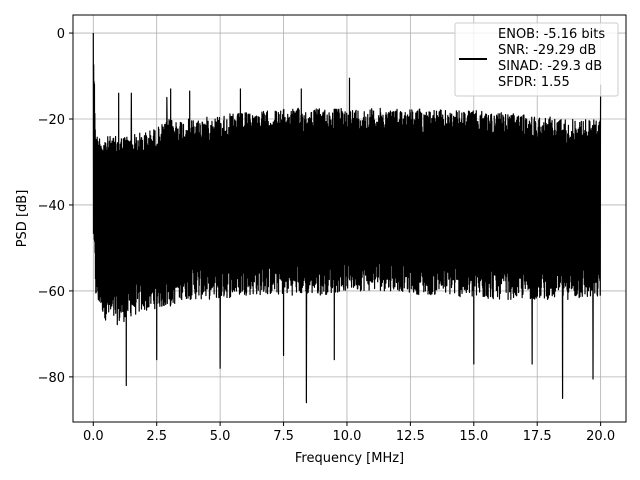 The height and width of the screenshot is (480, 640). Describe the element at coordinates (550, 66) in the screenshot. I see `legend-sinad: SINAD: -29.3 dB` at that location.